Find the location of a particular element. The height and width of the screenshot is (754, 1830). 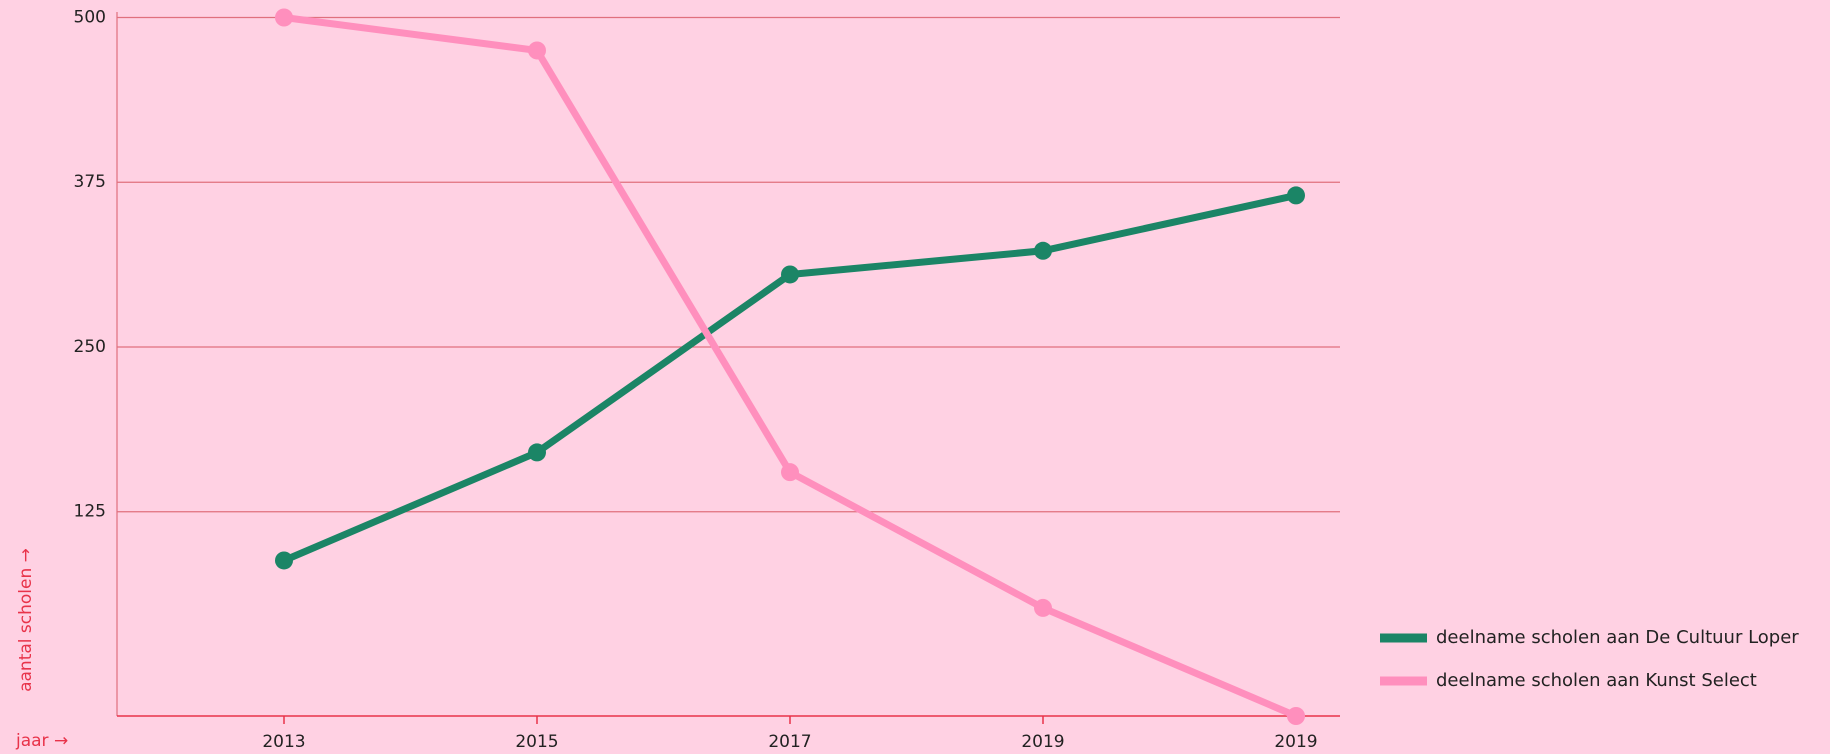

y-tick-label: 250 is located at coordinates (90, 347).